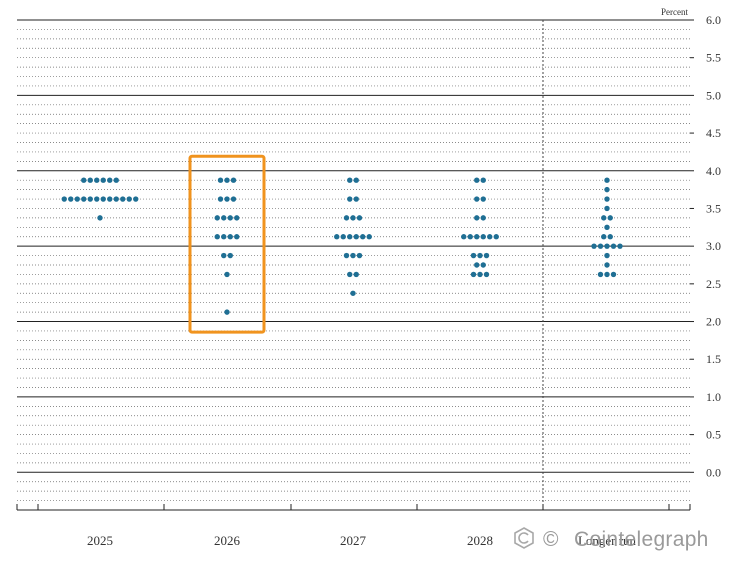  I want to click on y-axis-tick-label: 0.5, so click(713, 435).